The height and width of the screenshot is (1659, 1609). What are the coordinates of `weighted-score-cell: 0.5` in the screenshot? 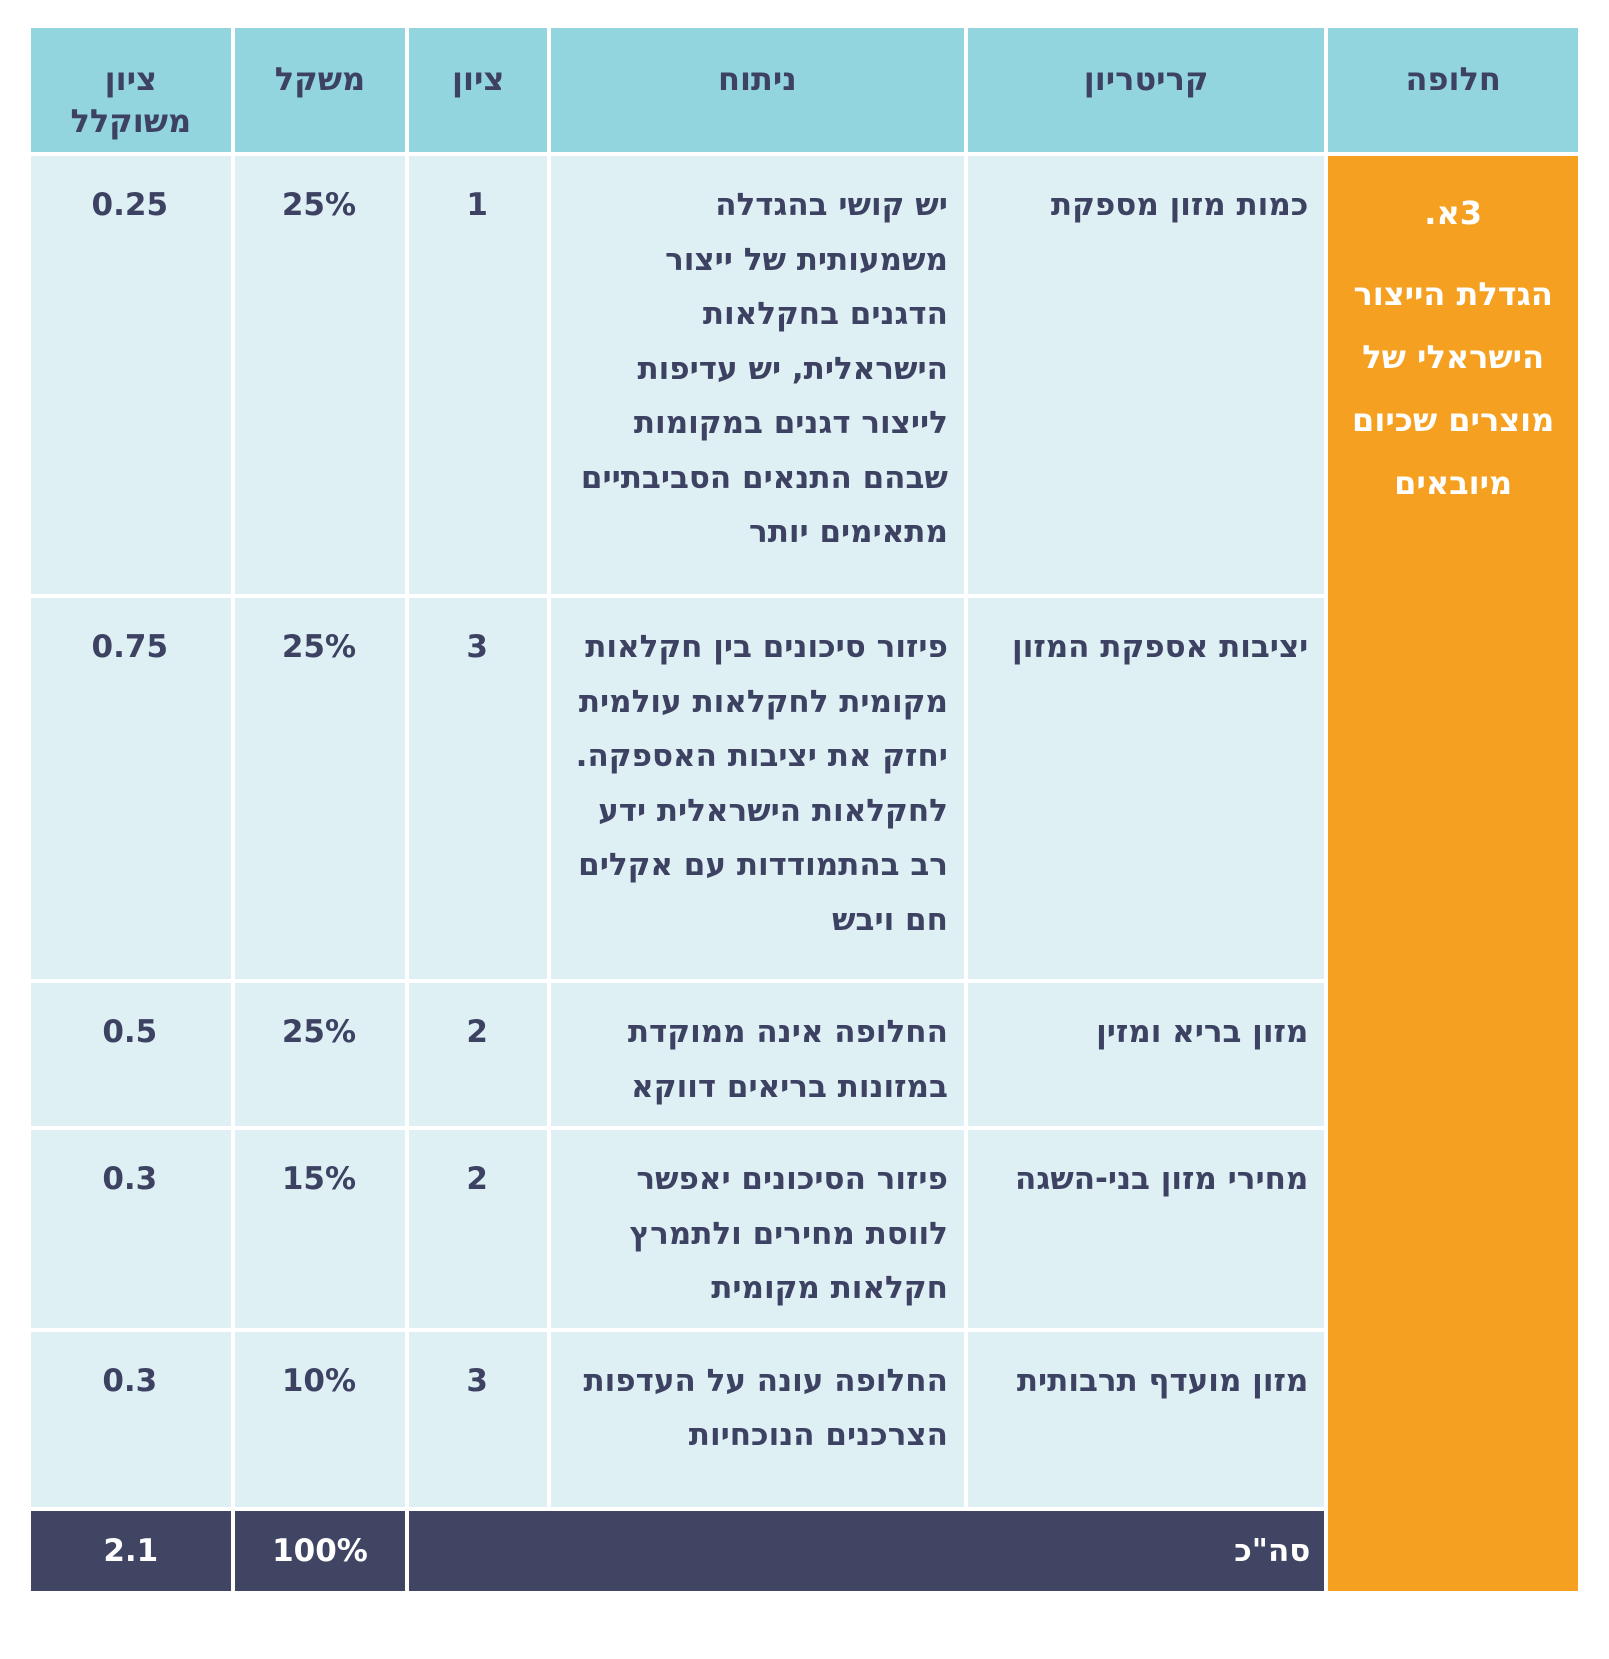 It's located at (131, 1054).